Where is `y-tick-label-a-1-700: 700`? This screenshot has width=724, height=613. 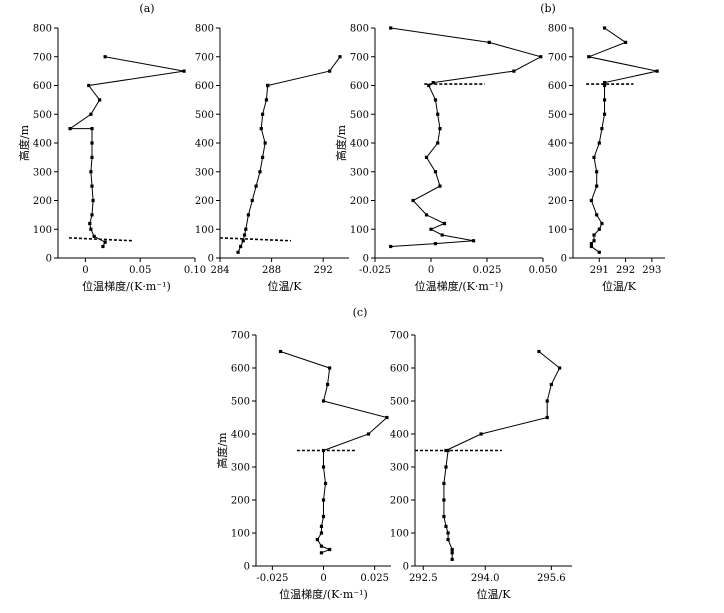 y-tick-label-a-1-700: 700 is located at coordinates (42, 57).